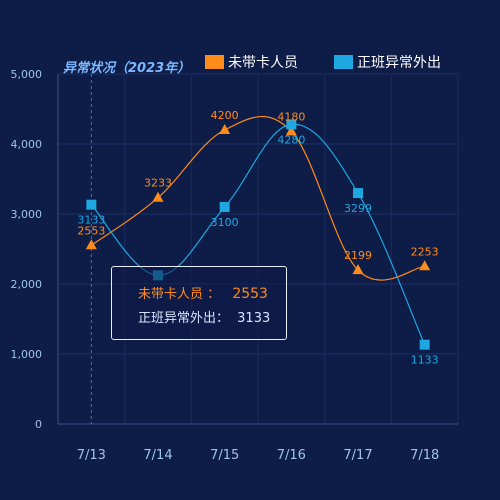  Describe the element at coordinates (291, 455) in the screenshot. I see `x-tick-label: 7/16` at that location.